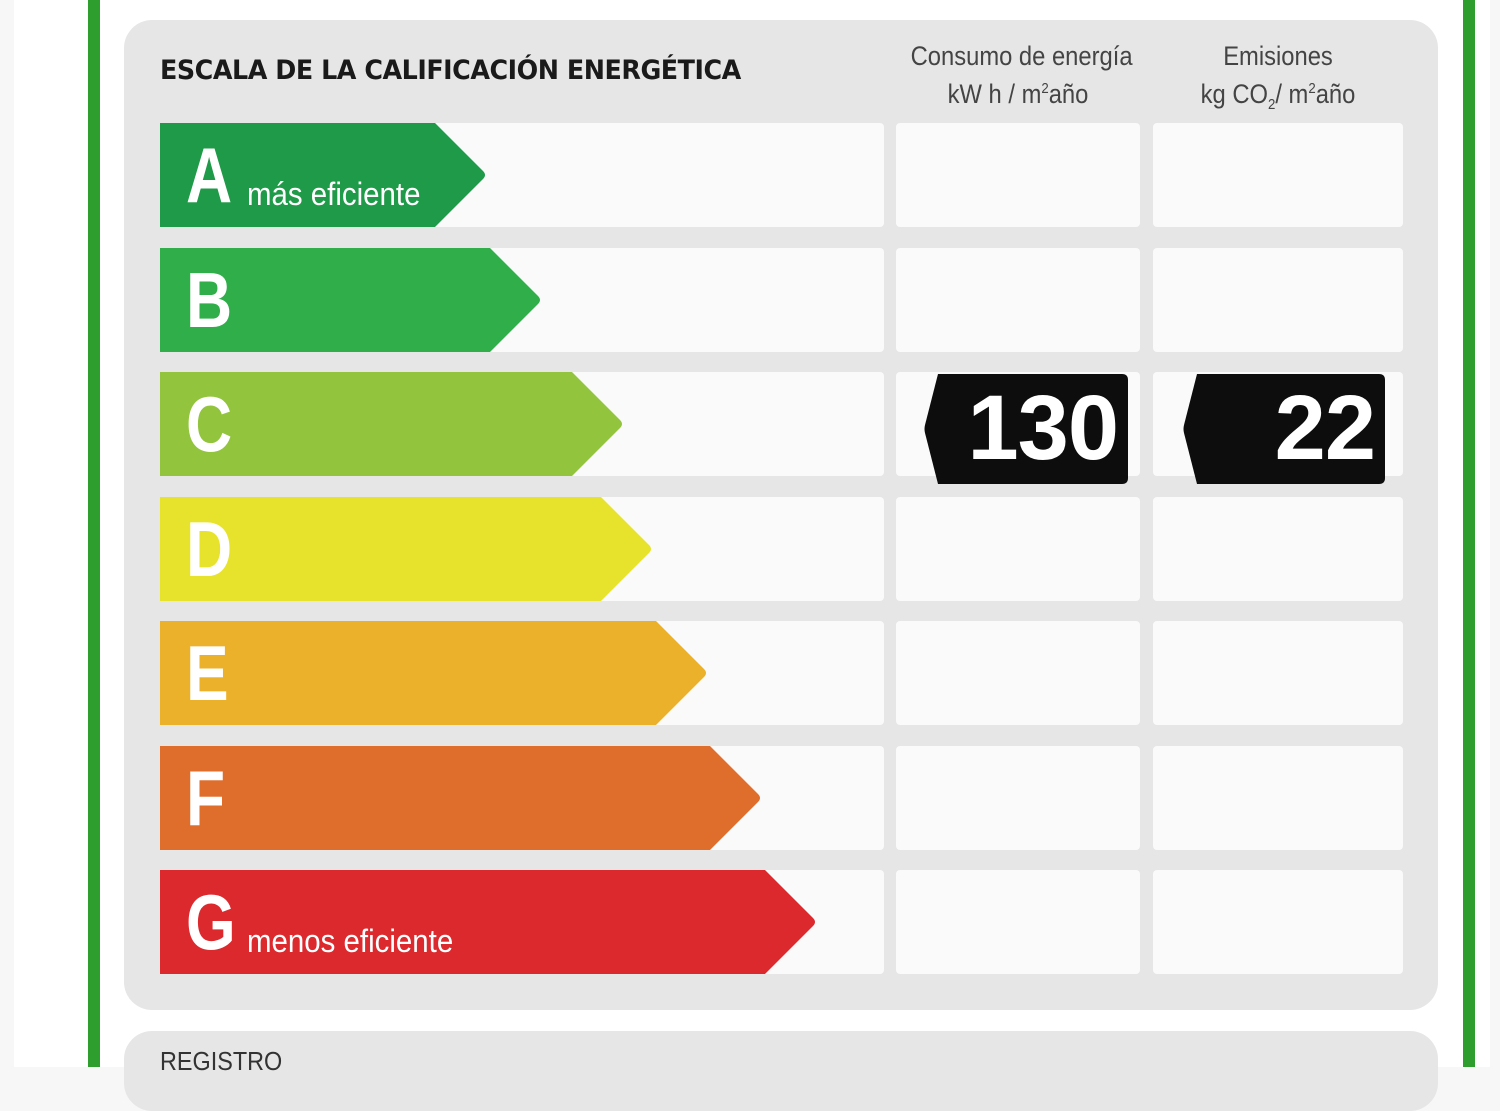  What do you see at coordinates (1018, 300) in the screenshot?
I see `row-b-consumo-cell` at bounding box center [1018, 300].